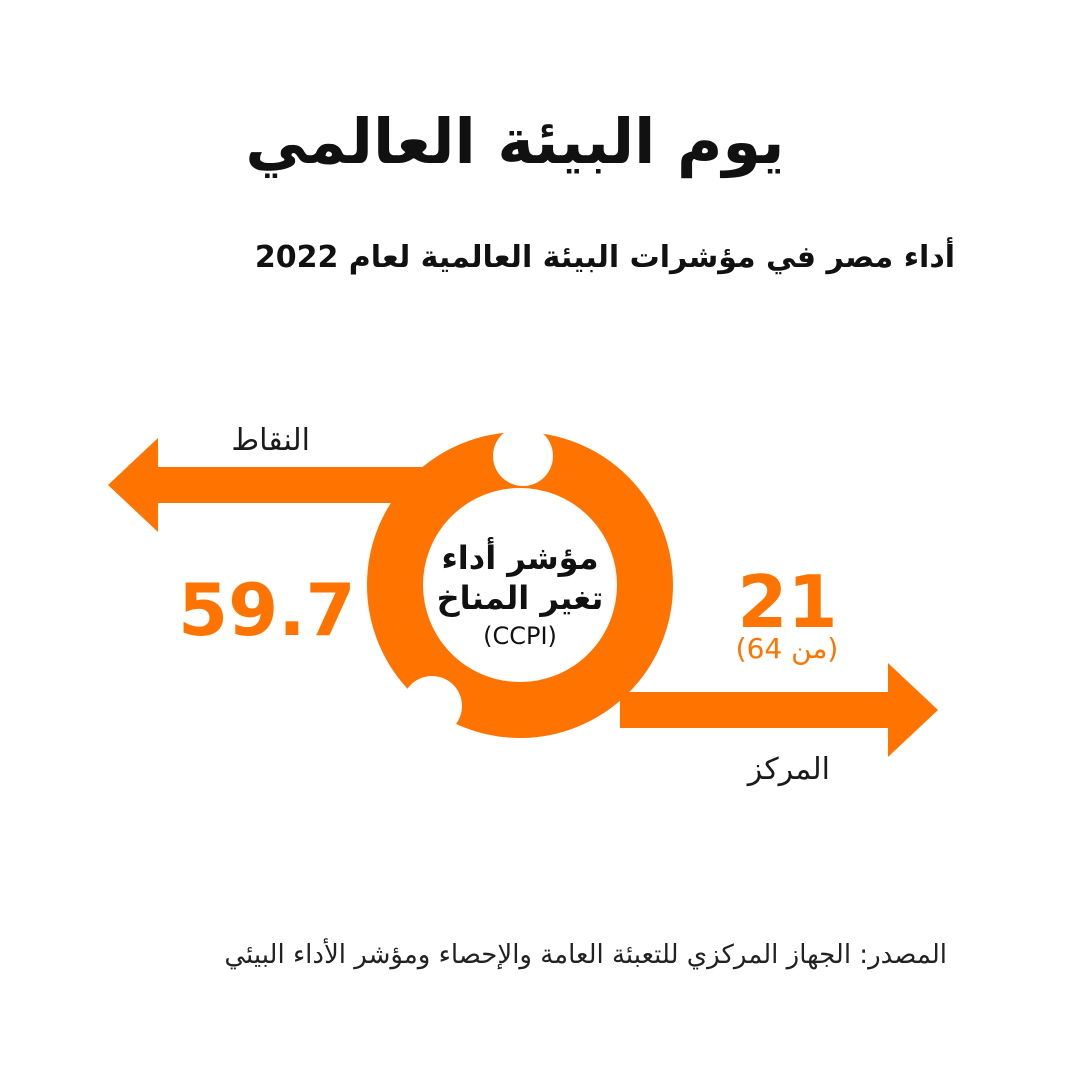  What do you see at coordinates (788, 769) in the screenshot?
I see `rank-label: المركز` at bounding box center [788, 769].